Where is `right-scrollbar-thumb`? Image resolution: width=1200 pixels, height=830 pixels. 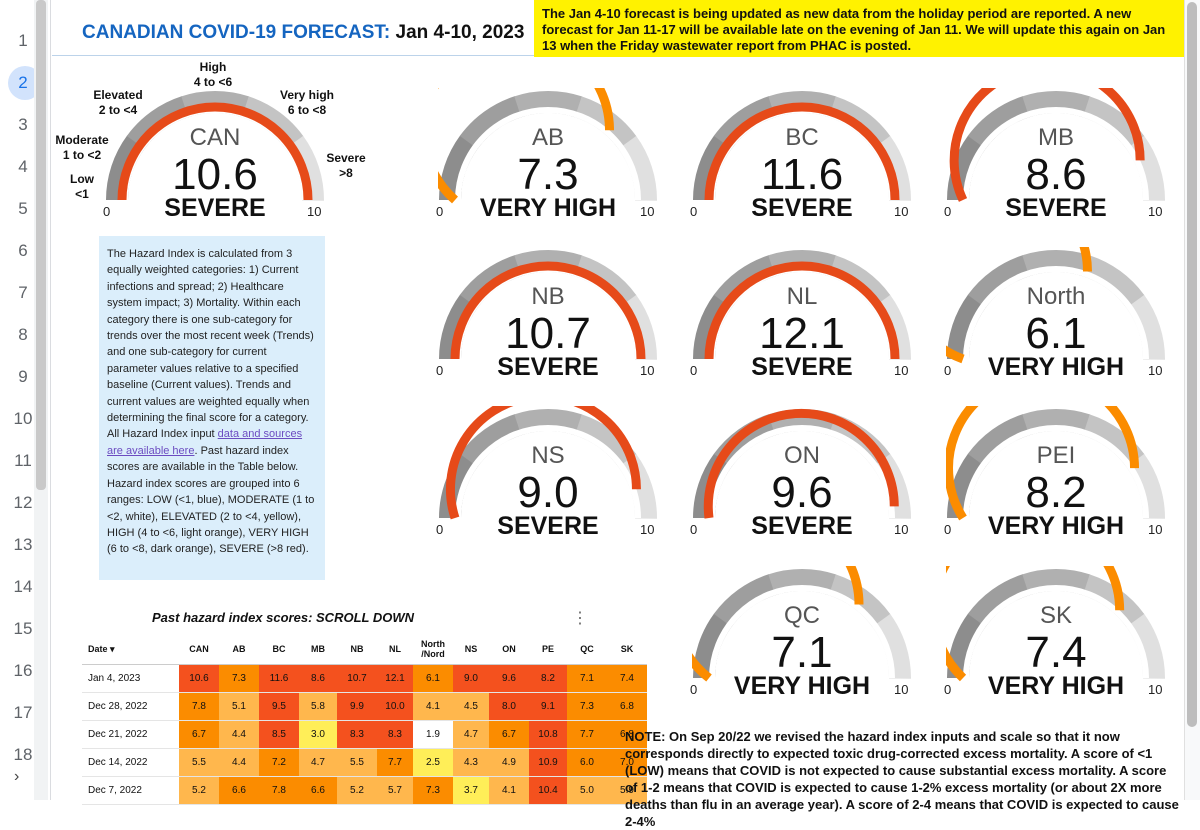
right-scrollbar-thumb is located at coordinates (1192, 364).